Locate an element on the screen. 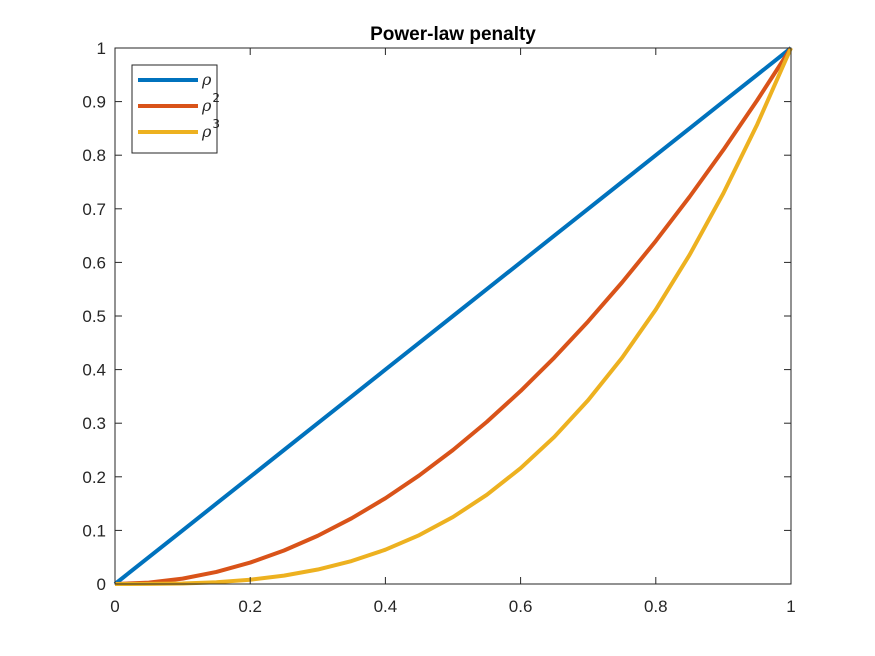 Image resolution: width=875 pixels, height=656 pixels. y-tick-label: 0.4 is located at coordinates (94, 370).